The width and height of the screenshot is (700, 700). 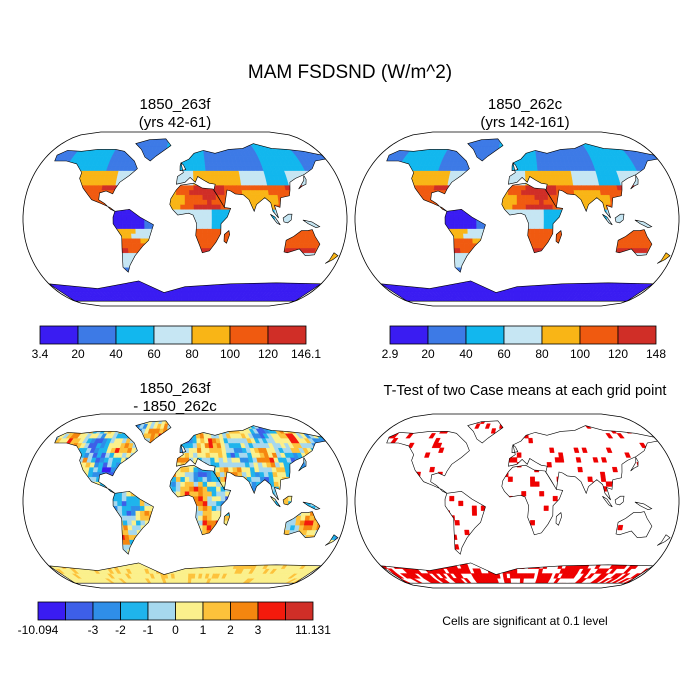 What do you see at coordinates (175, 406) in the screenshot?
I see `panel3-title-line2: - 1850_262c` at bounding box center [175, 406].